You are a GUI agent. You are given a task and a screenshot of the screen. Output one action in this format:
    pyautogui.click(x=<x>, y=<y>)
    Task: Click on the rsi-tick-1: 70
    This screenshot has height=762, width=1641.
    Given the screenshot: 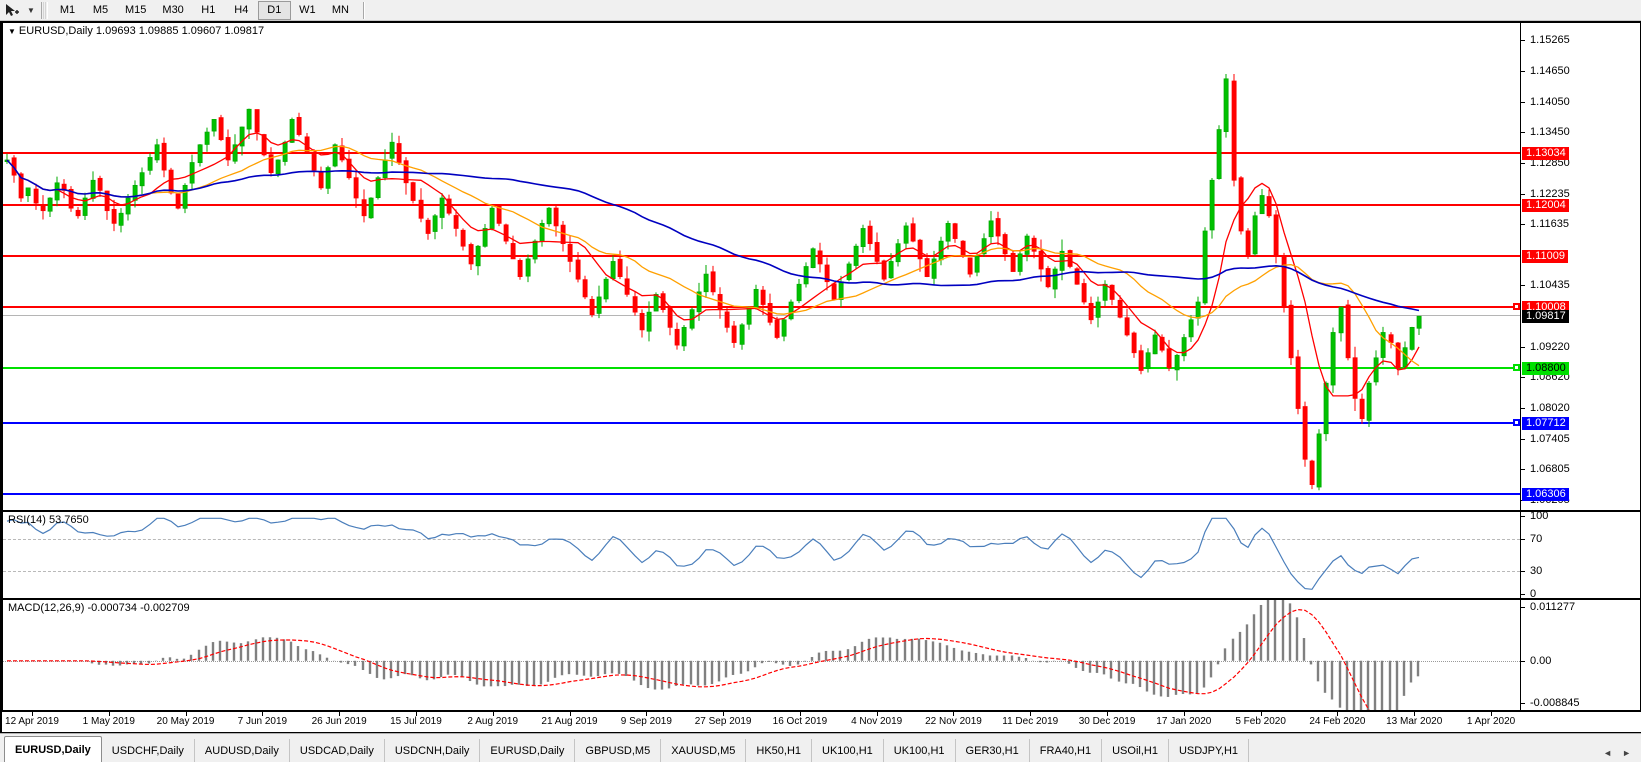 What is the action you would take?
    pyautogui.click(x=1580, y=539)
    